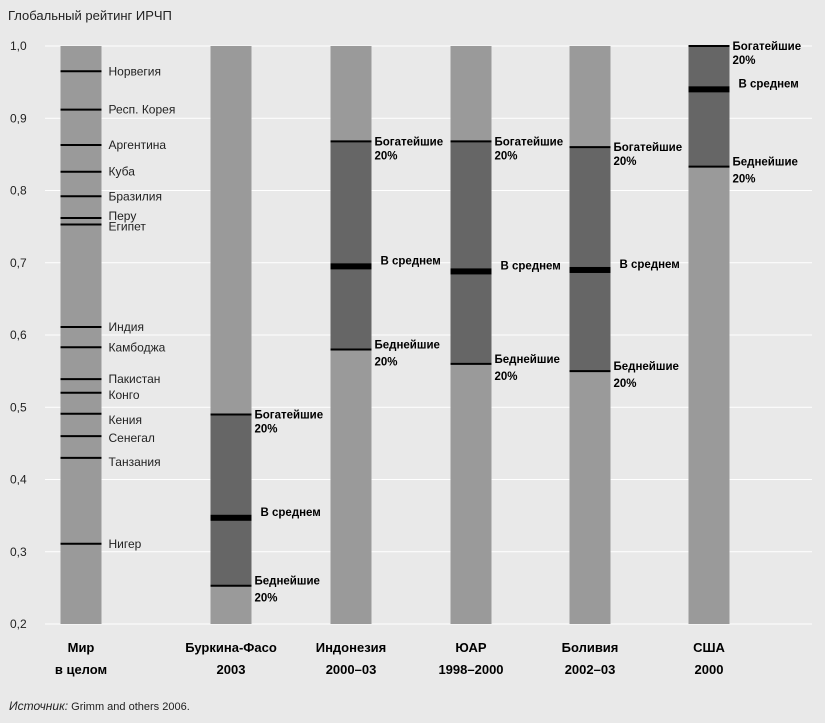  What do you see at coordinates (132, 438) in the screenshot?
I see `world-country-label: Сенегал` at bounding box center [132, 438].